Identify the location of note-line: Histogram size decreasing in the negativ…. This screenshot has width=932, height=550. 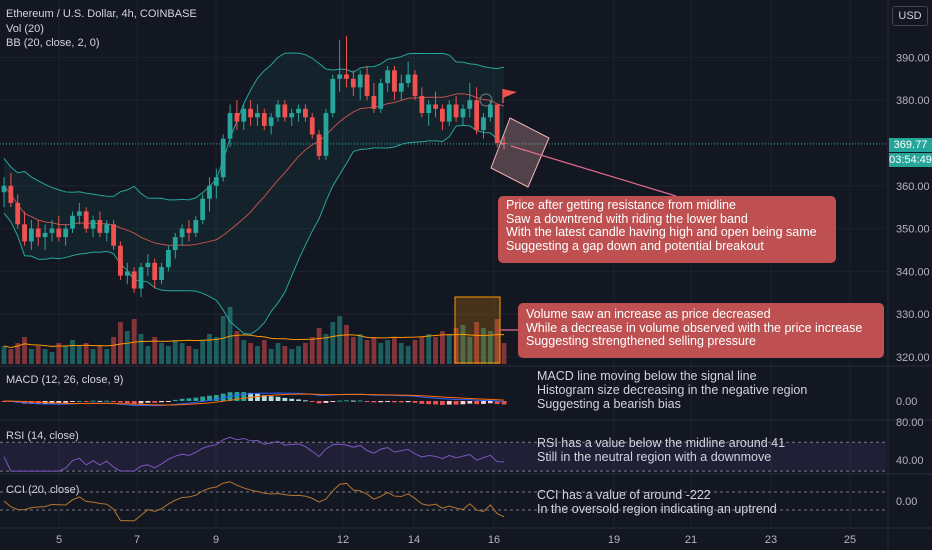
(672, 390).